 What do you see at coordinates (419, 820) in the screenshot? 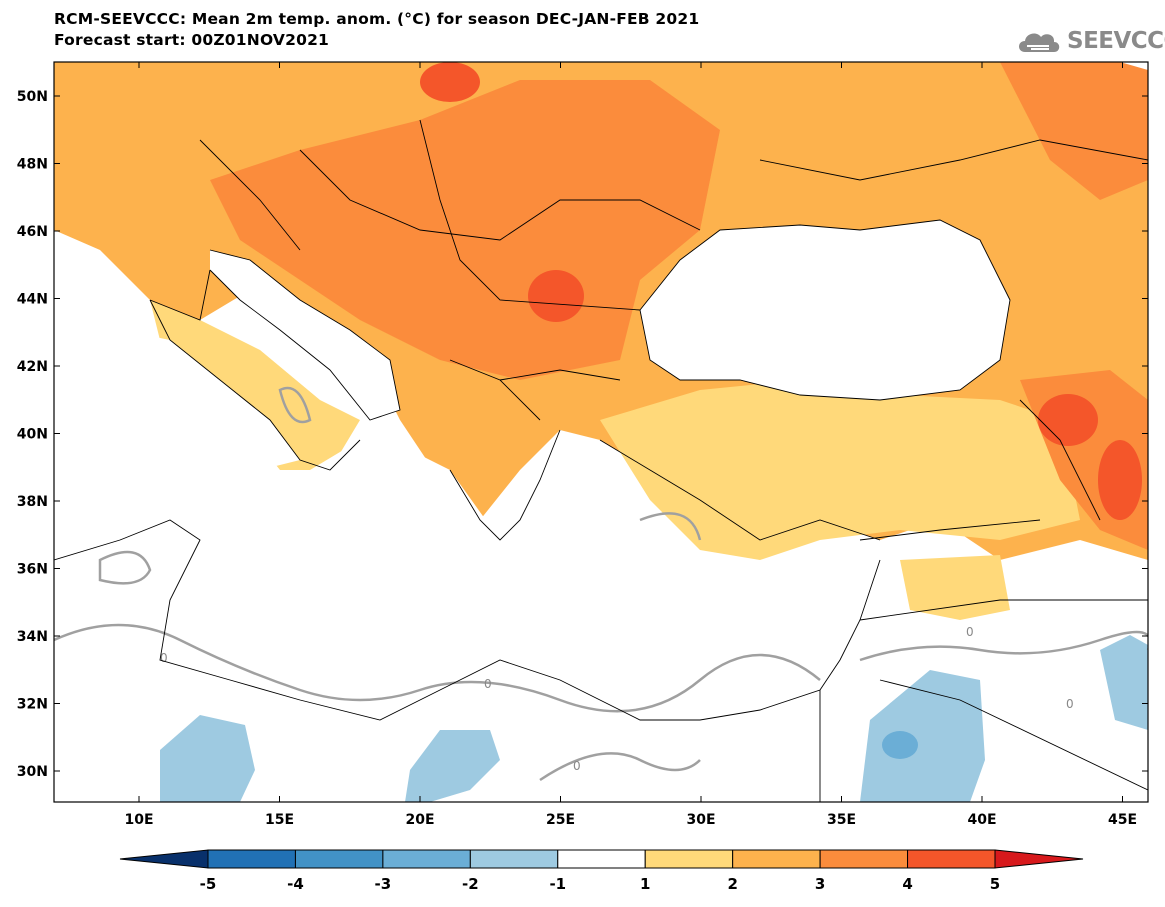
I see `lon-label: 20E` at bounding box center [419, 820].